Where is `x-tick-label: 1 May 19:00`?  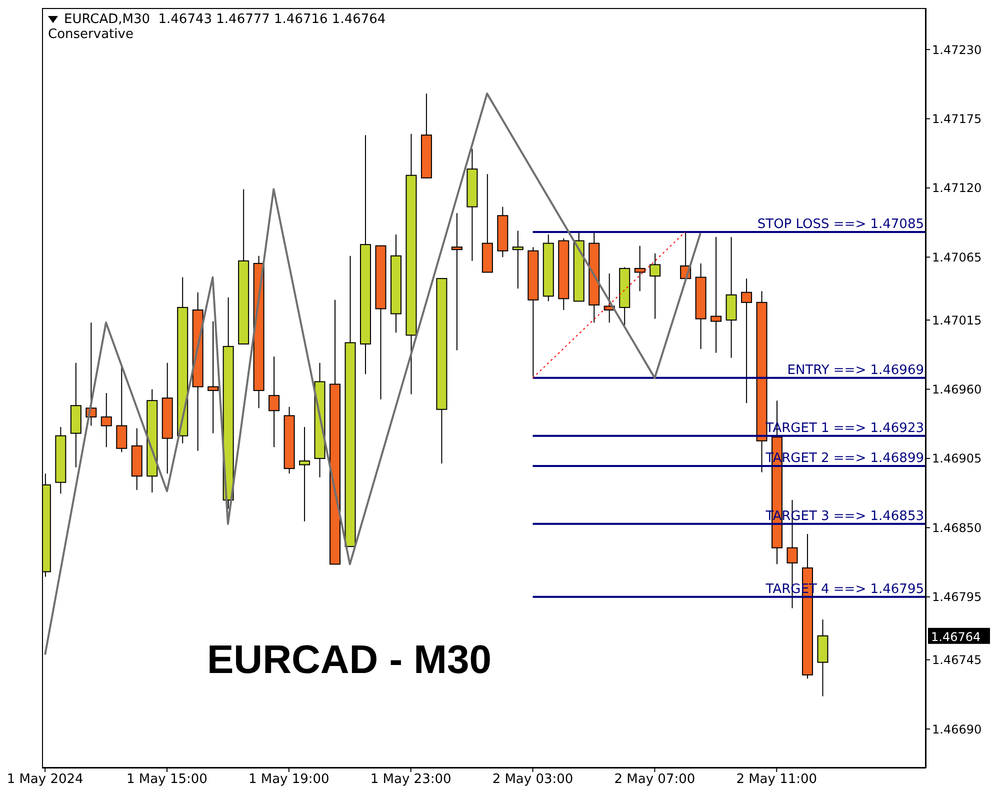 x-tick-label: 1 May 19:00 is located at coordinates (289, 780).